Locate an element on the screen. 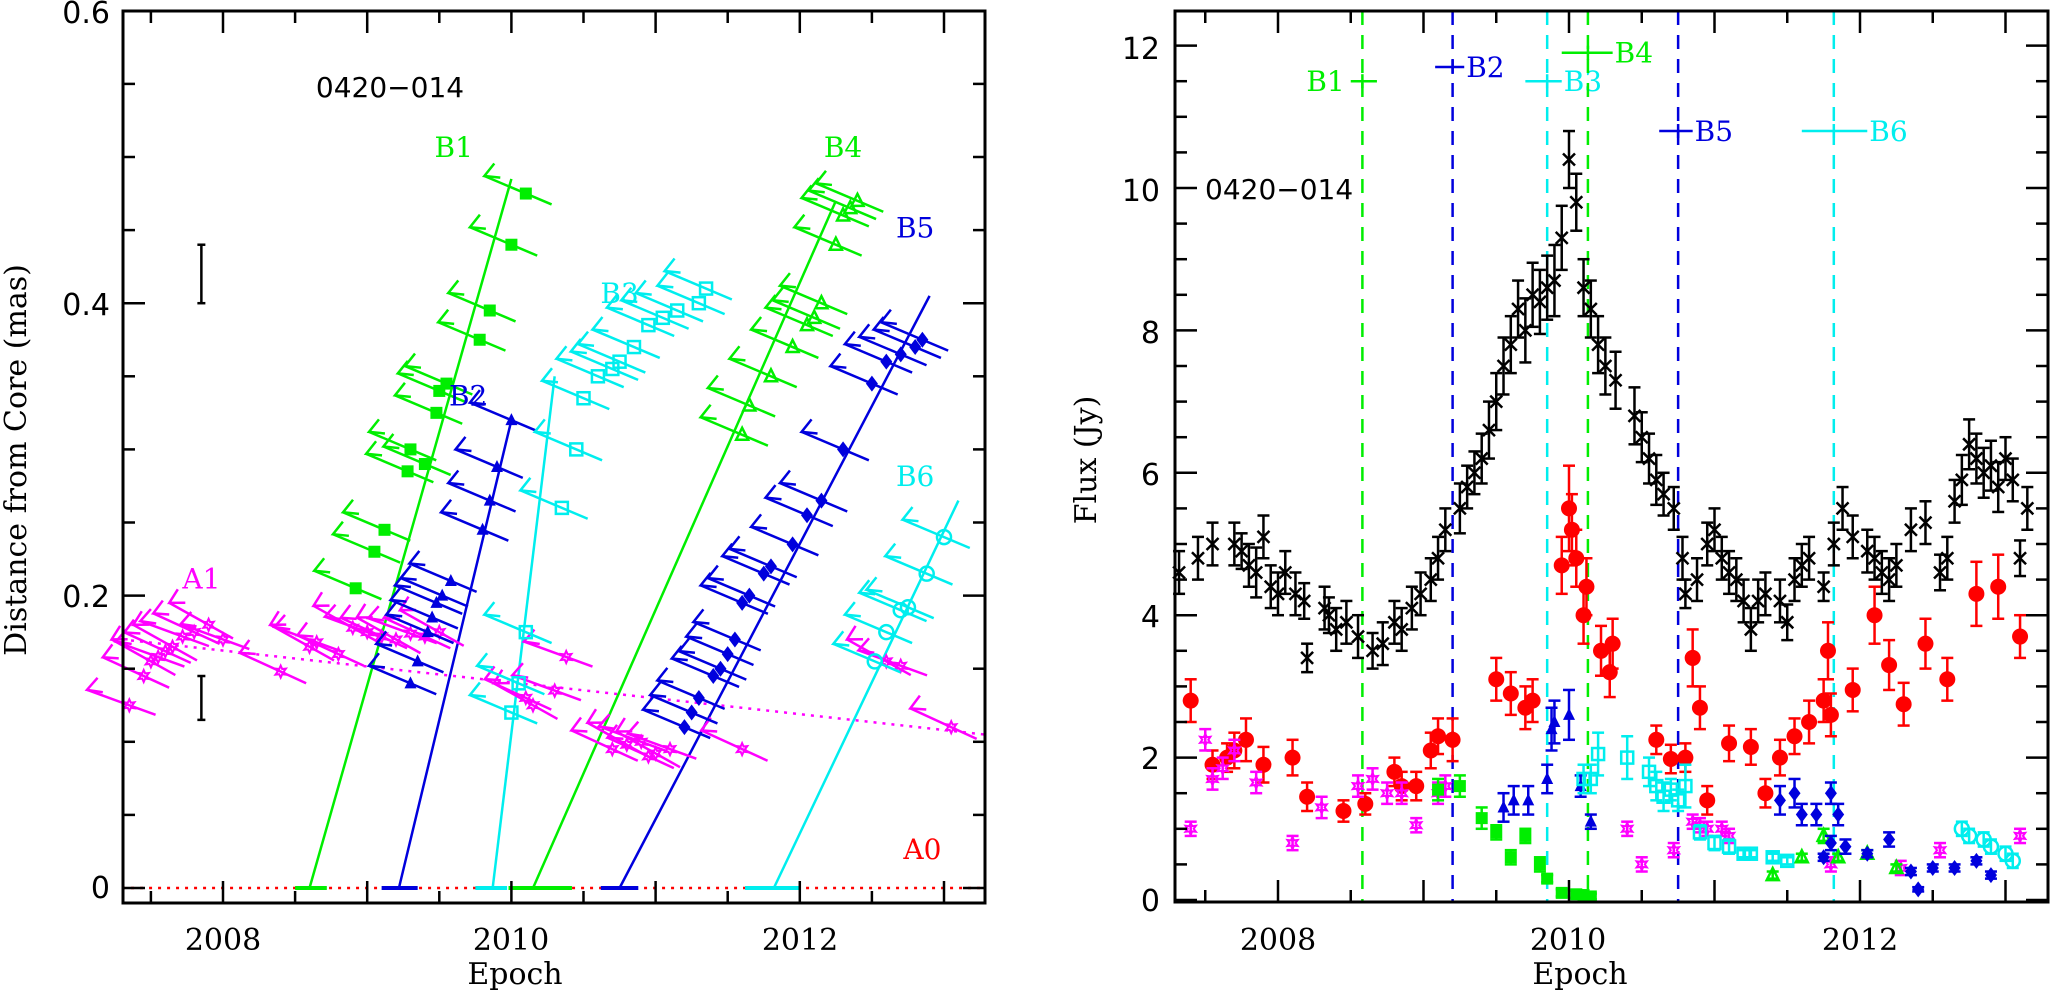 This screenshot has width=2052, height=992. series-b4 is located at coordinates (791, 308).